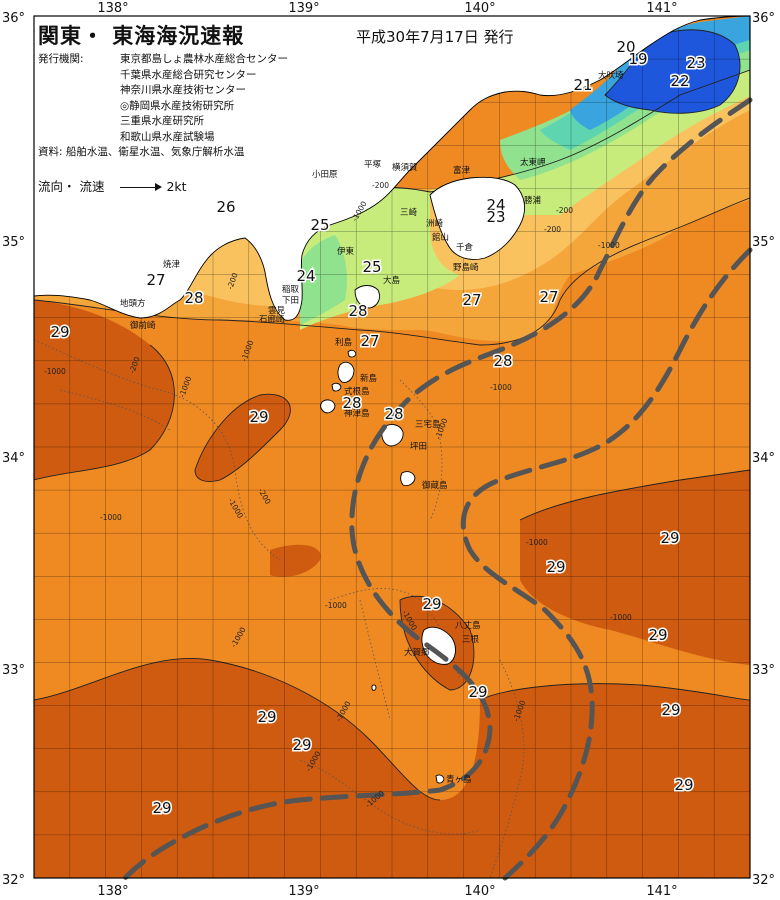 This screenshot has width=780, height=900. Describe the element at coordinates (357, 391) in the screenshot. I see `place-label: 式根島` at that location.